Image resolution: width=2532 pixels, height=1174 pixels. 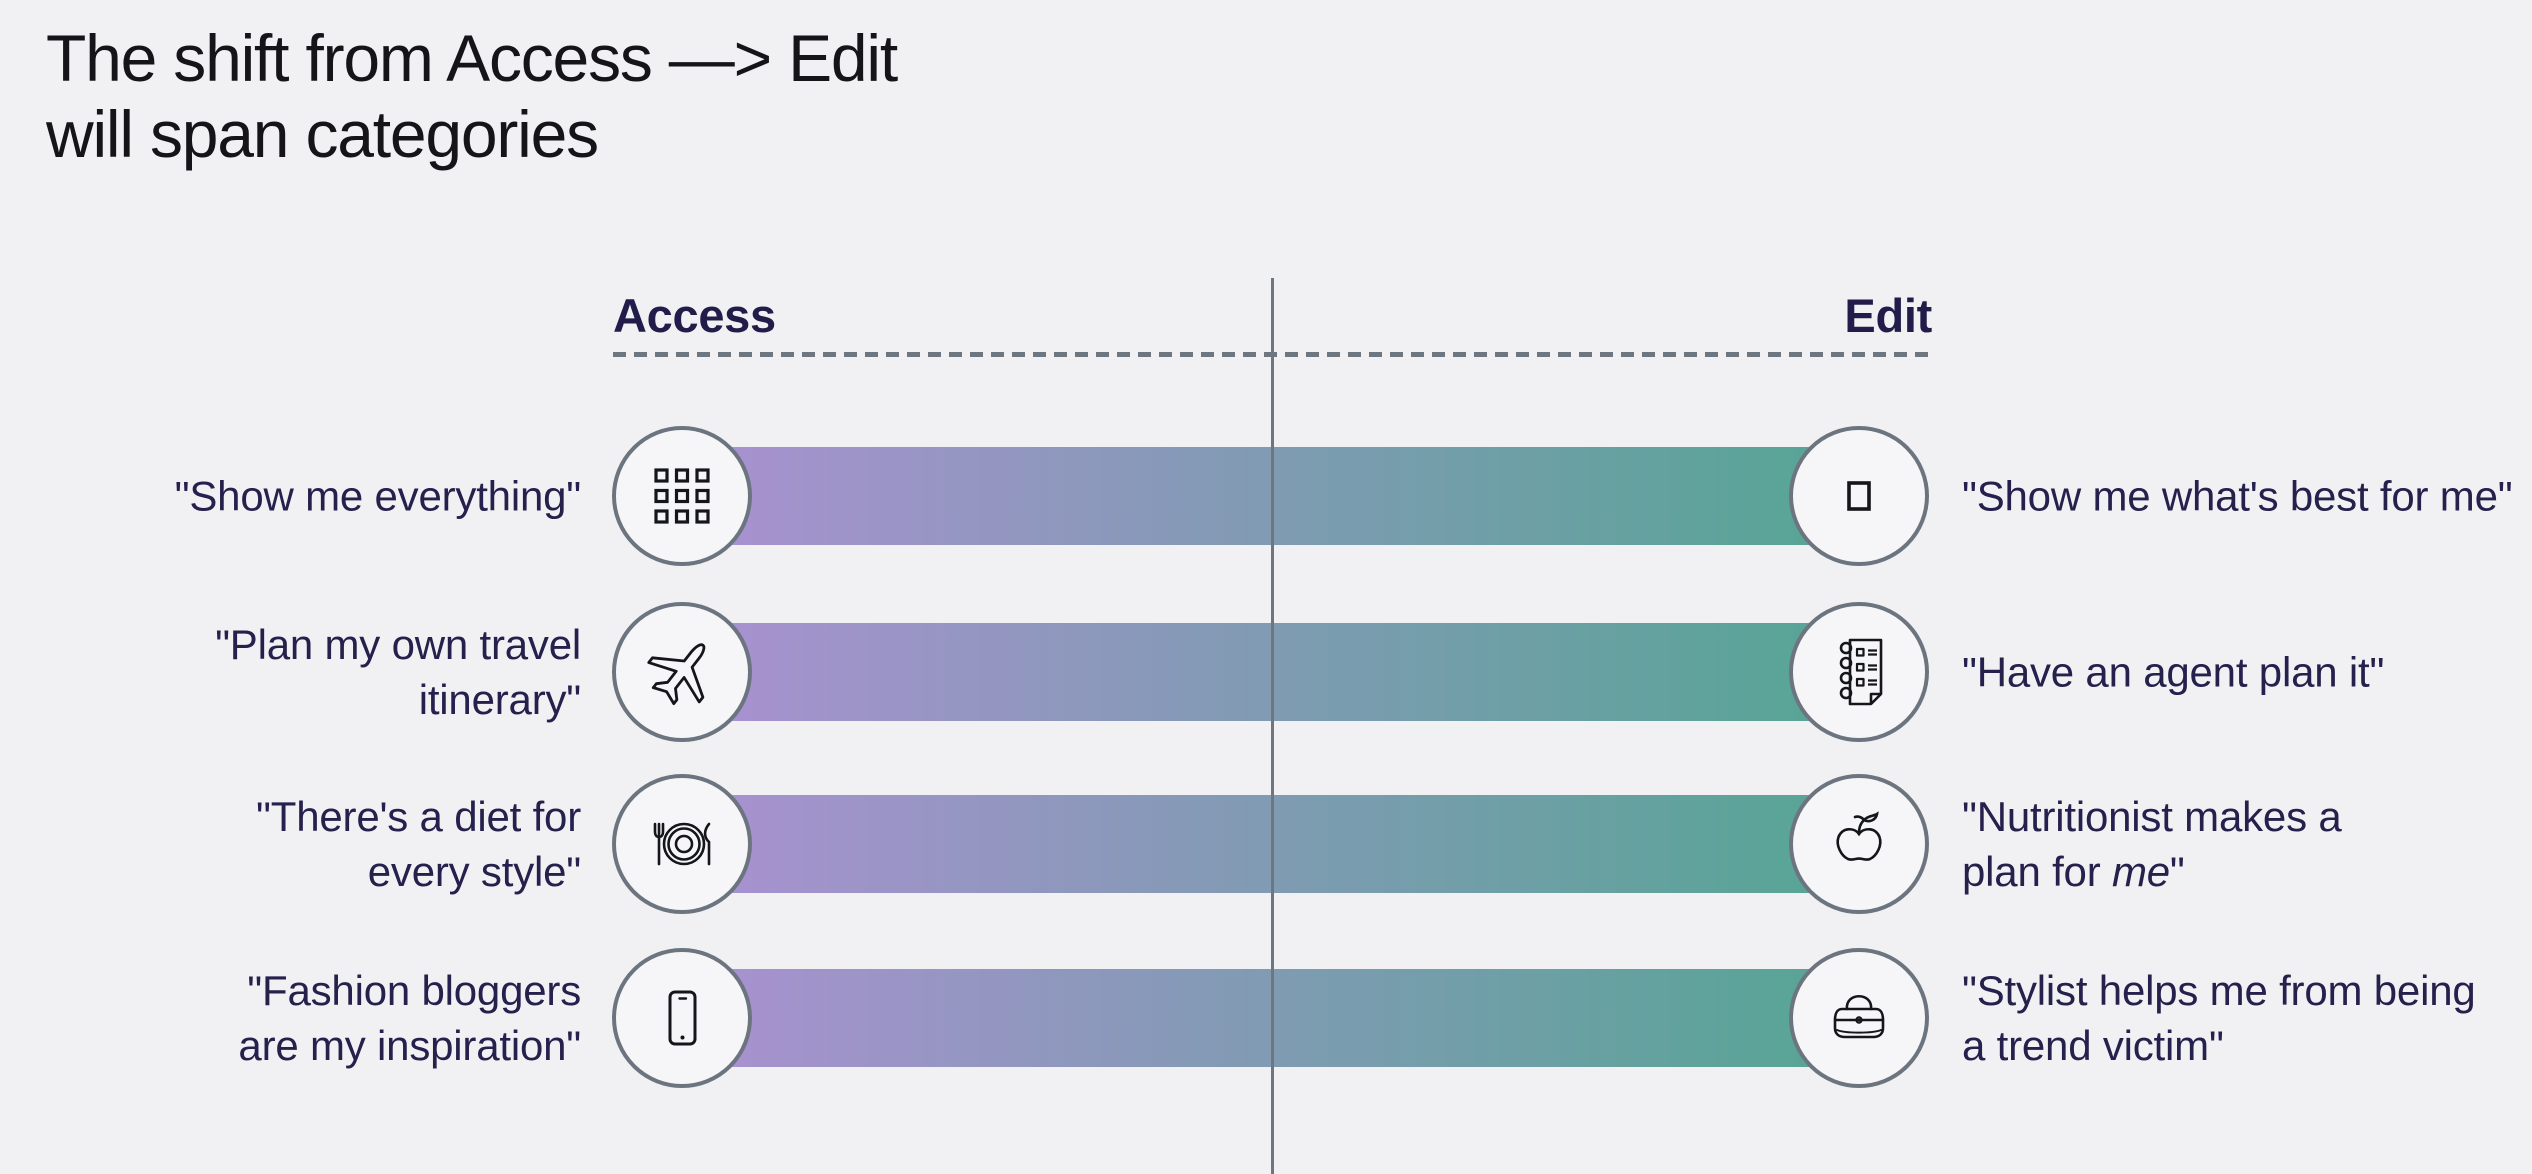 I want to click on left-quote-label: "There's a diet for every style", so click(x=418, y=844).